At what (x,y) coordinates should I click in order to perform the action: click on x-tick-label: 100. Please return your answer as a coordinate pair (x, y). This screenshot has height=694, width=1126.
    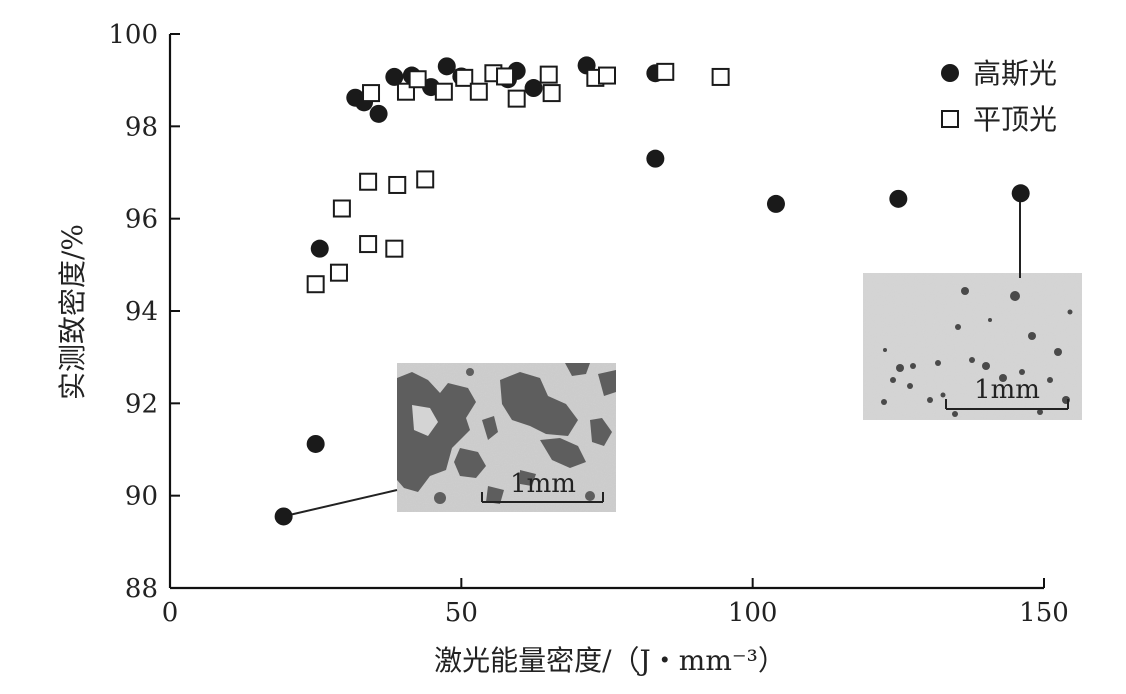
    Looking at the image, I should click on (753, 613).